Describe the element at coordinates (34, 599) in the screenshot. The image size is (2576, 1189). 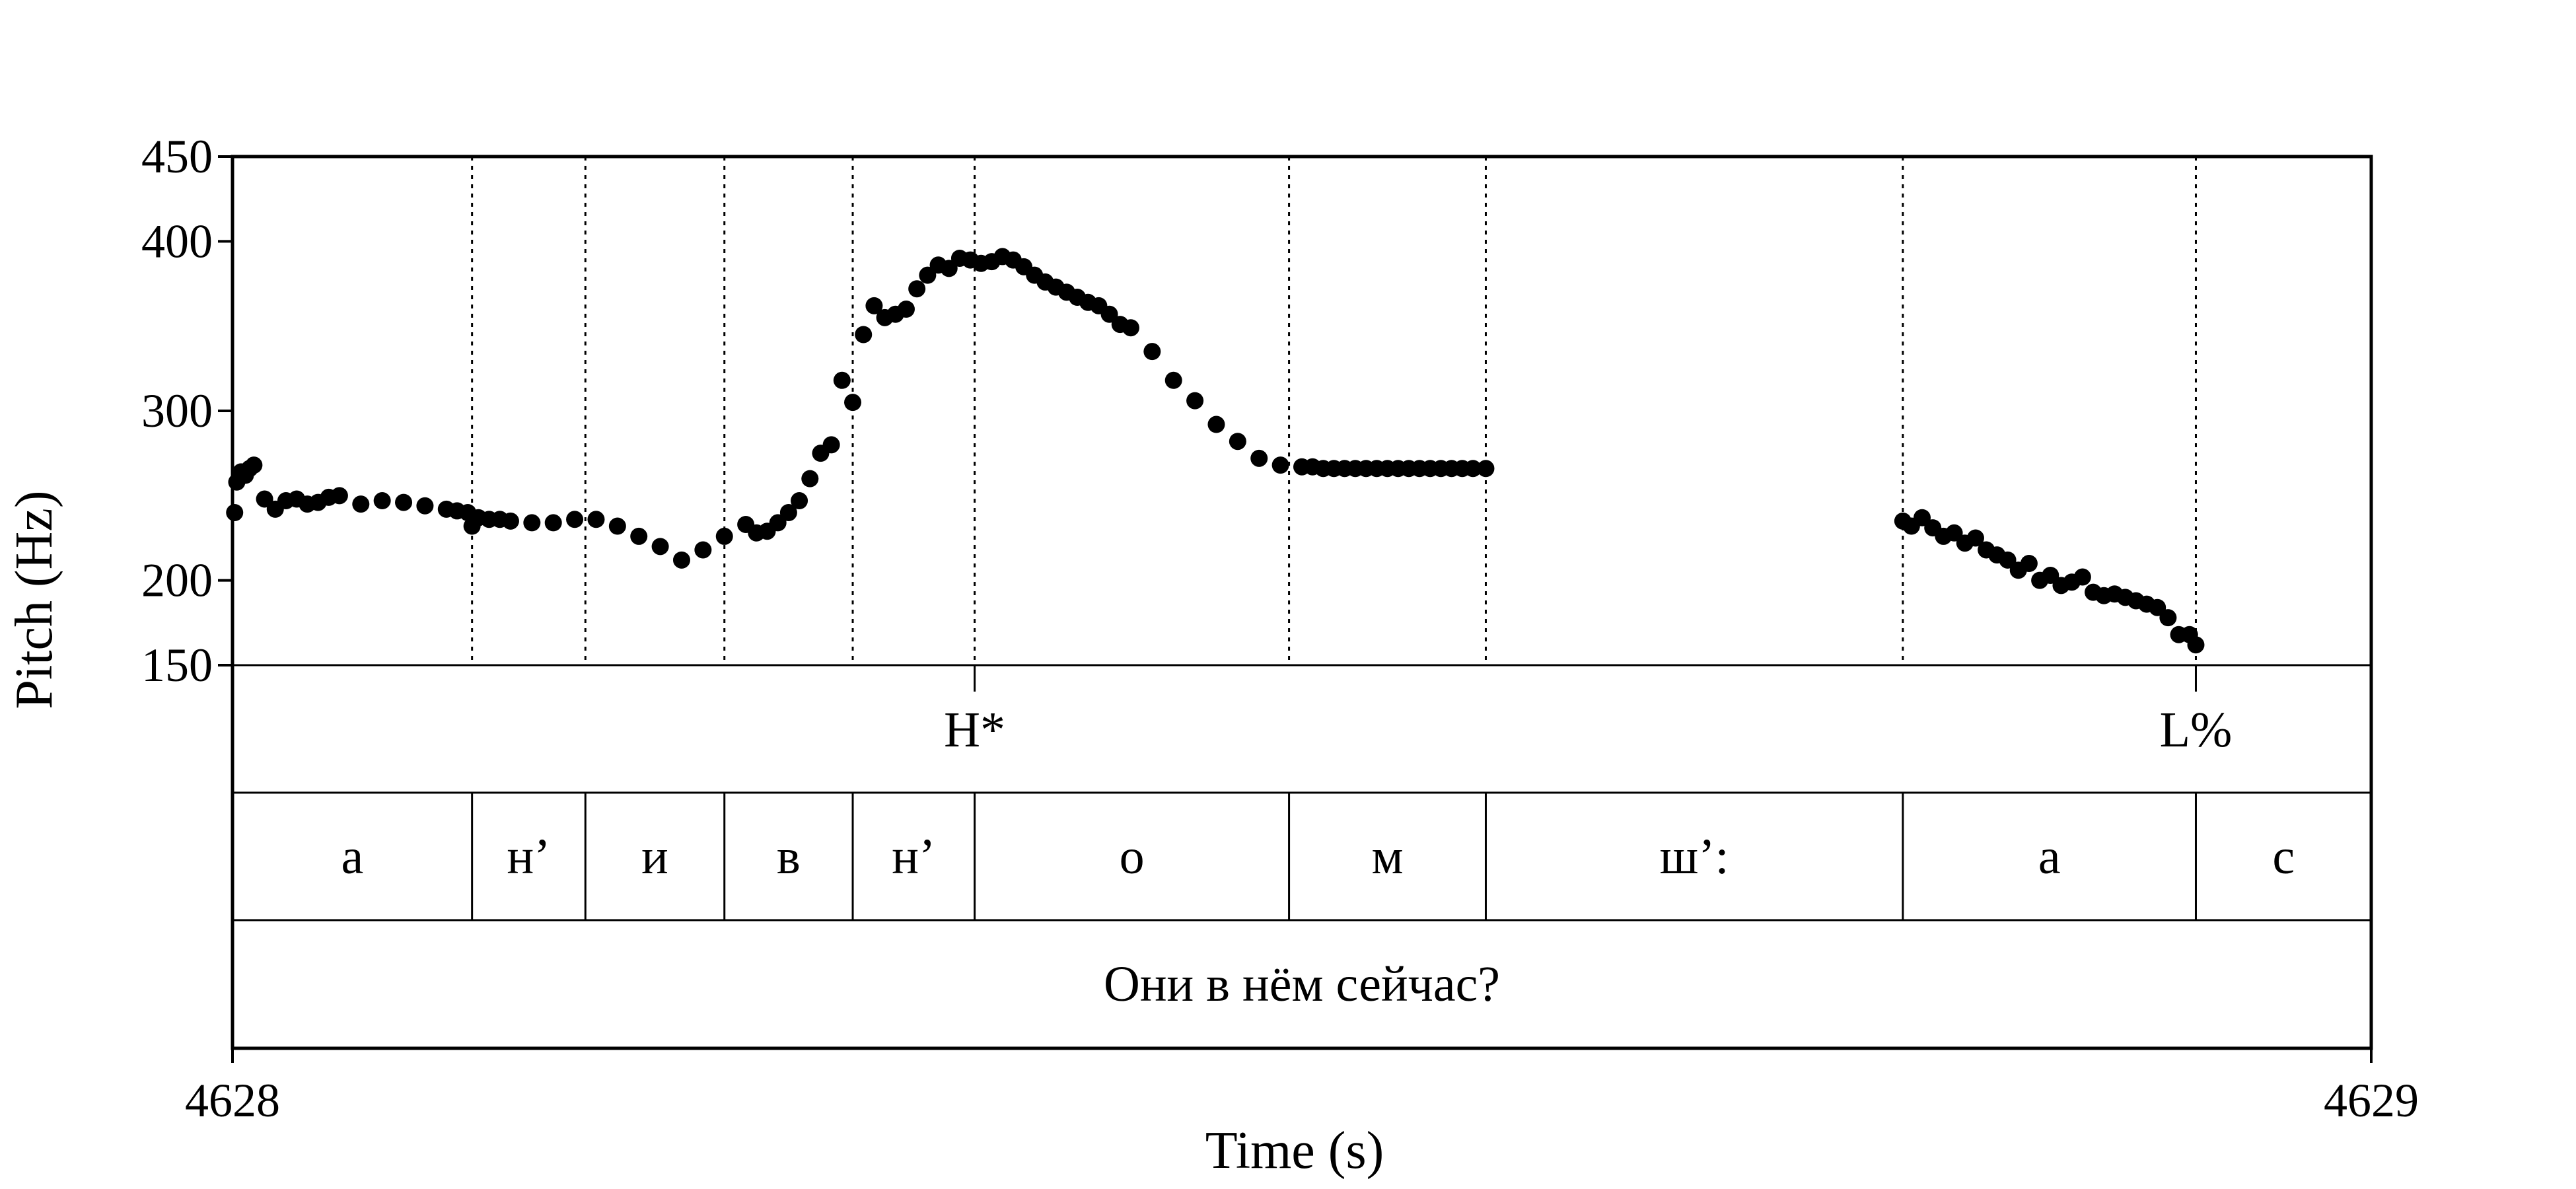
I see `y-axis-label: Pitch (Hz)` at that location.